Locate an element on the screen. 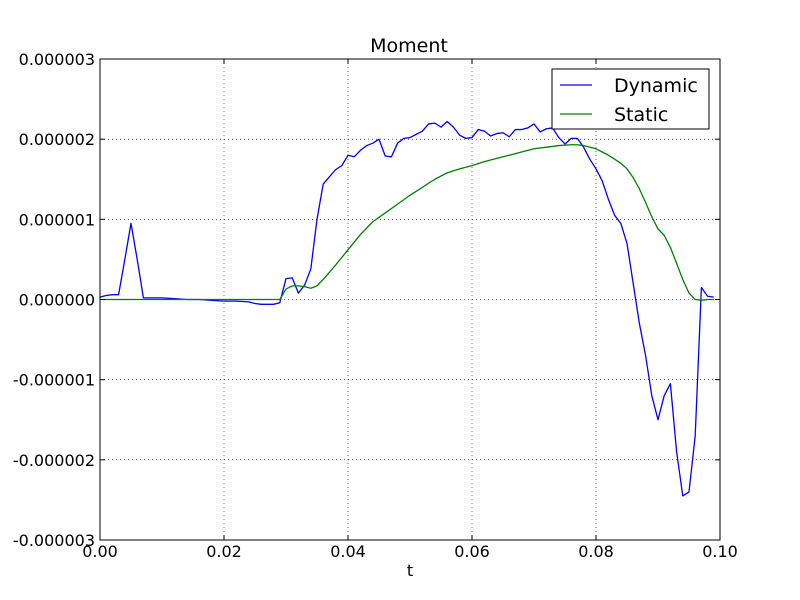  legend-box is located at coordinates (630, 99).